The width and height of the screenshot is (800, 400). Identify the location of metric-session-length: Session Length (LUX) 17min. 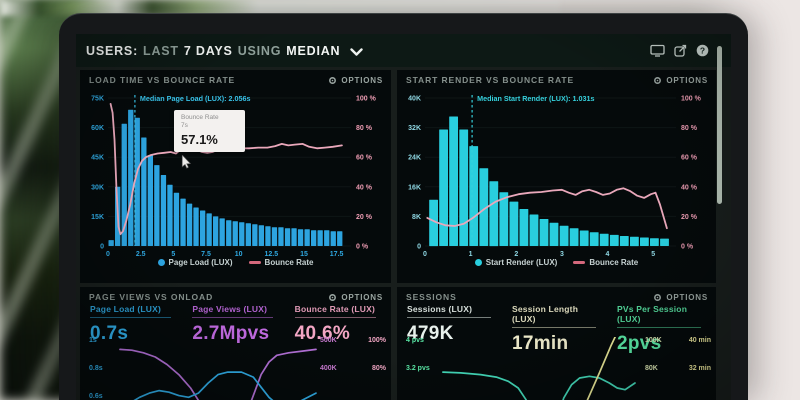
(556, 329).